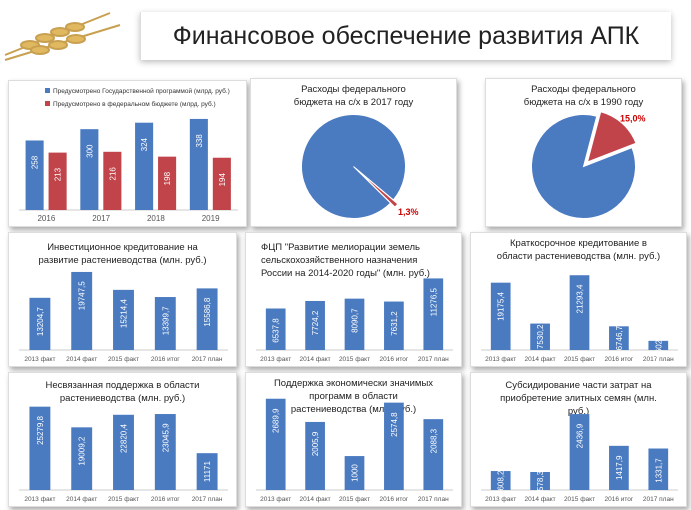 This screenshot has width=691, height=510. Describe the element at coordinates (355, 473) in the screenshot. I see `data-label: 1000` at that location.